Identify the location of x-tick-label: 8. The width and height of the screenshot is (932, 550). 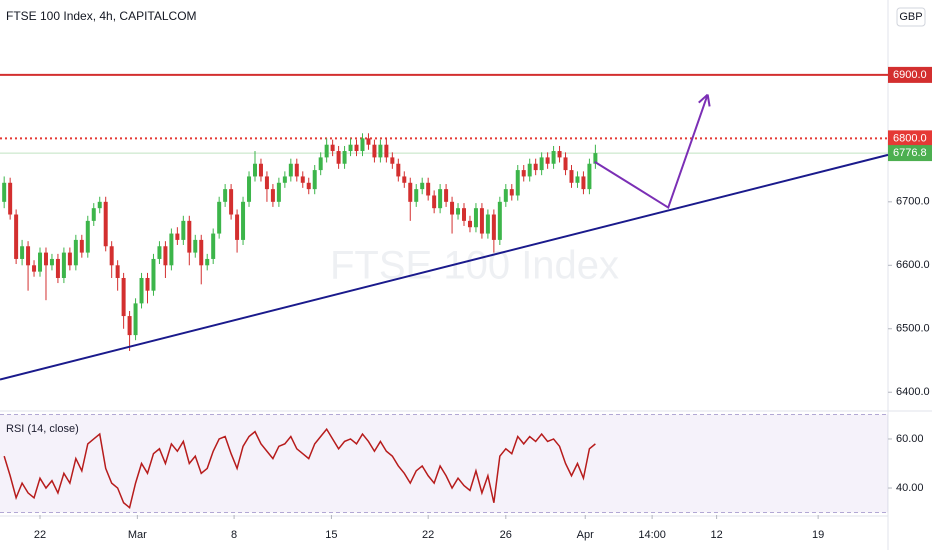
(234, 535).